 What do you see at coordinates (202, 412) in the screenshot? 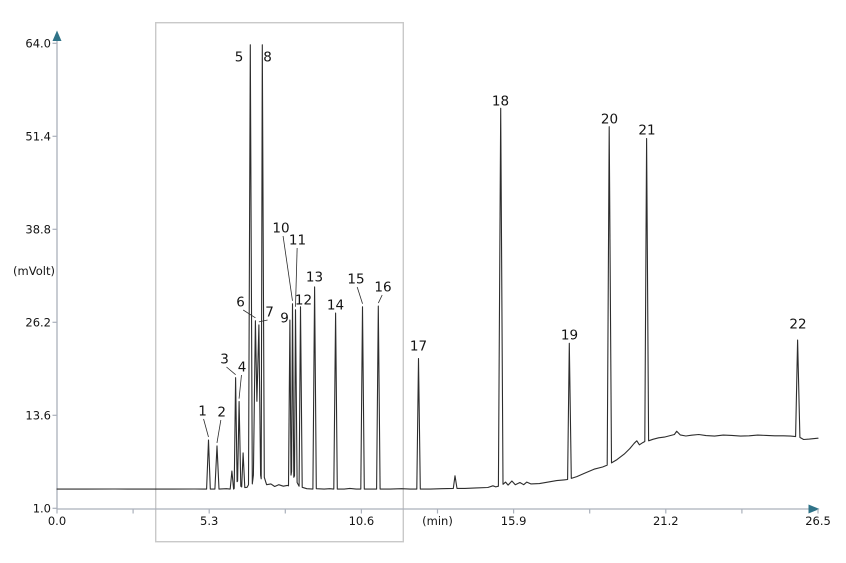
I see `peak-label-1: 1` at bounding box center [202, 412].